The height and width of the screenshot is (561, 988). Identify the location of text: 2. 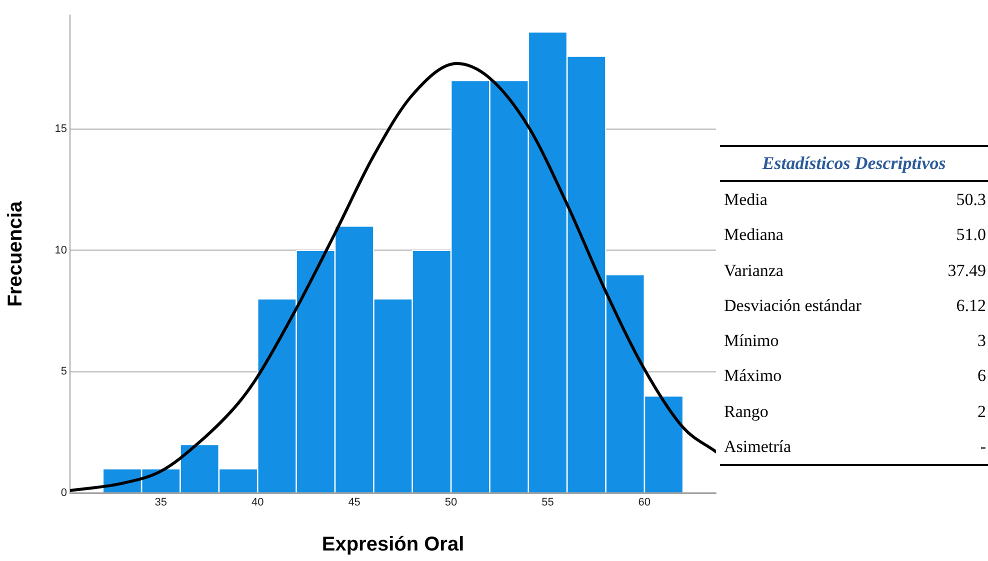
(982, 411).